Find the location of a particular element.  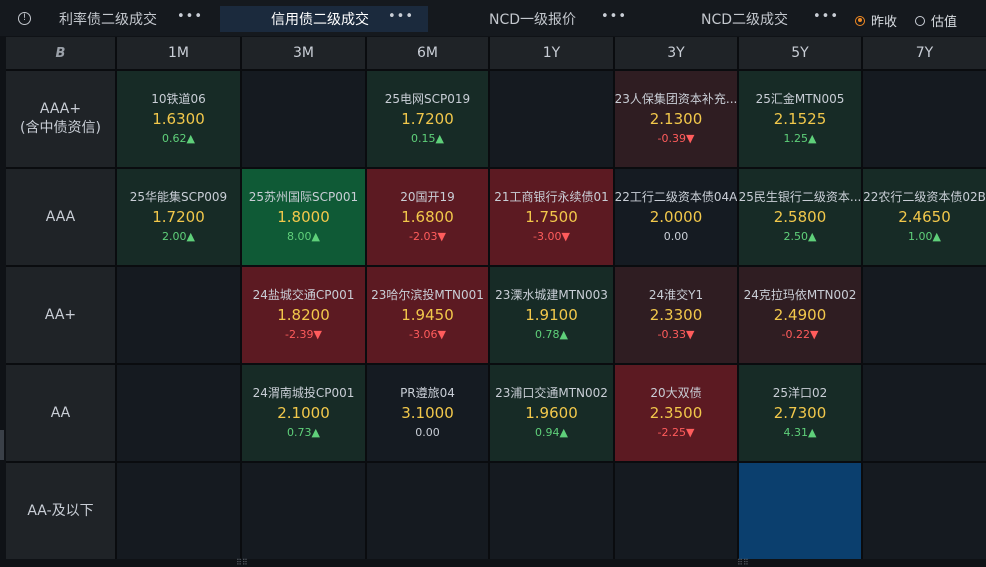

bond-cell: 25民生银行二级资本... 2.5800 2.50▲ is located at coordinates (800, 217).